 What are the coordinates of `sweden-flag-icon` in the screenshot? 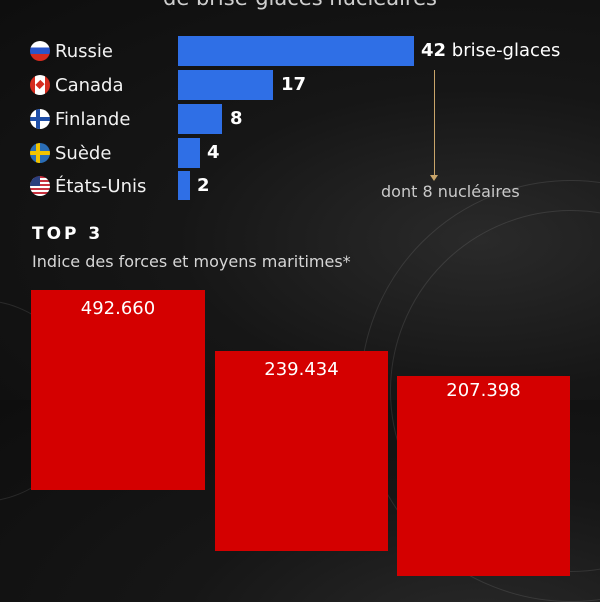 It's located at (40, 153).